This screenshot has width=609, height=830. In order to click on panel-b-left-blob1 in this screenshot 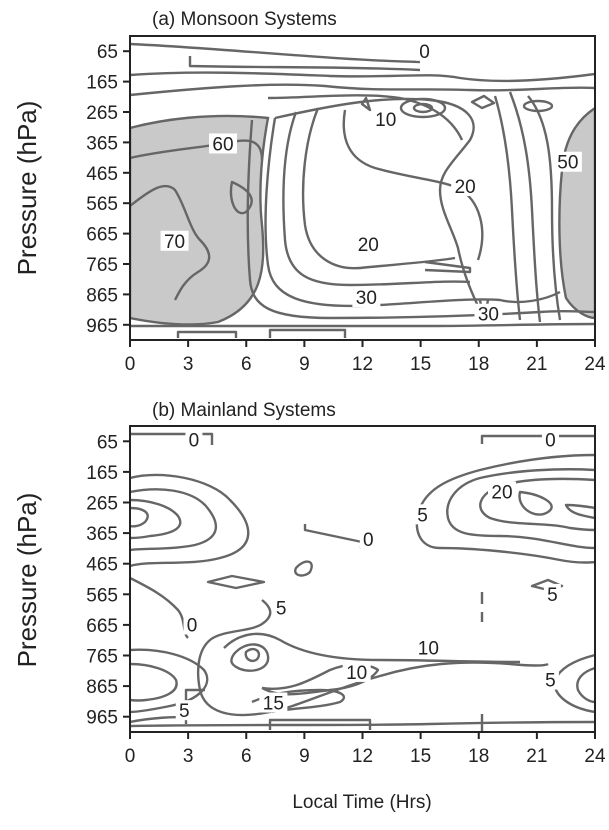, I will do `click(190, 520)`.